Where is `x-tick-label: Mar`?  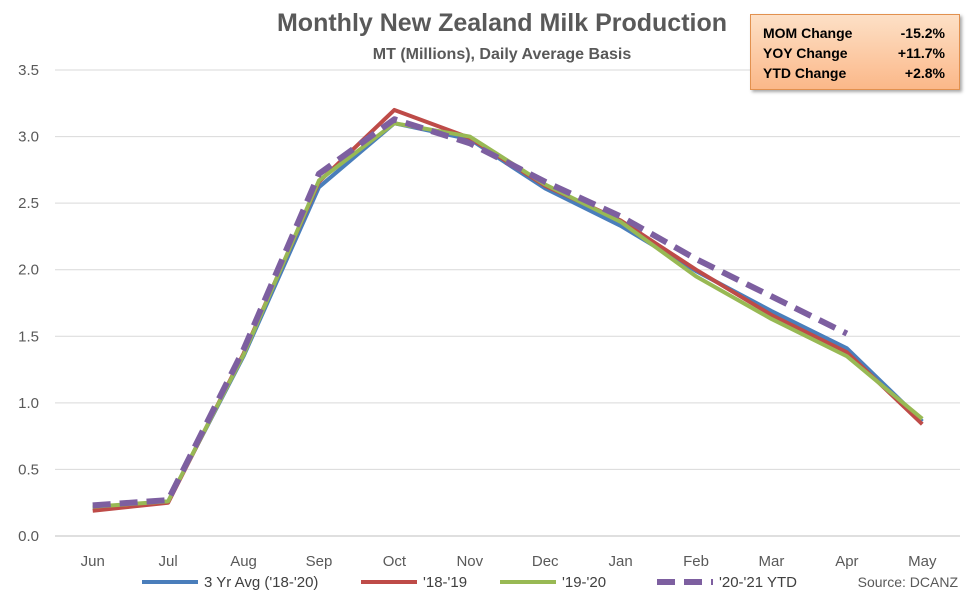
x-tick-label: Mar is located at coordinates (772, 561).